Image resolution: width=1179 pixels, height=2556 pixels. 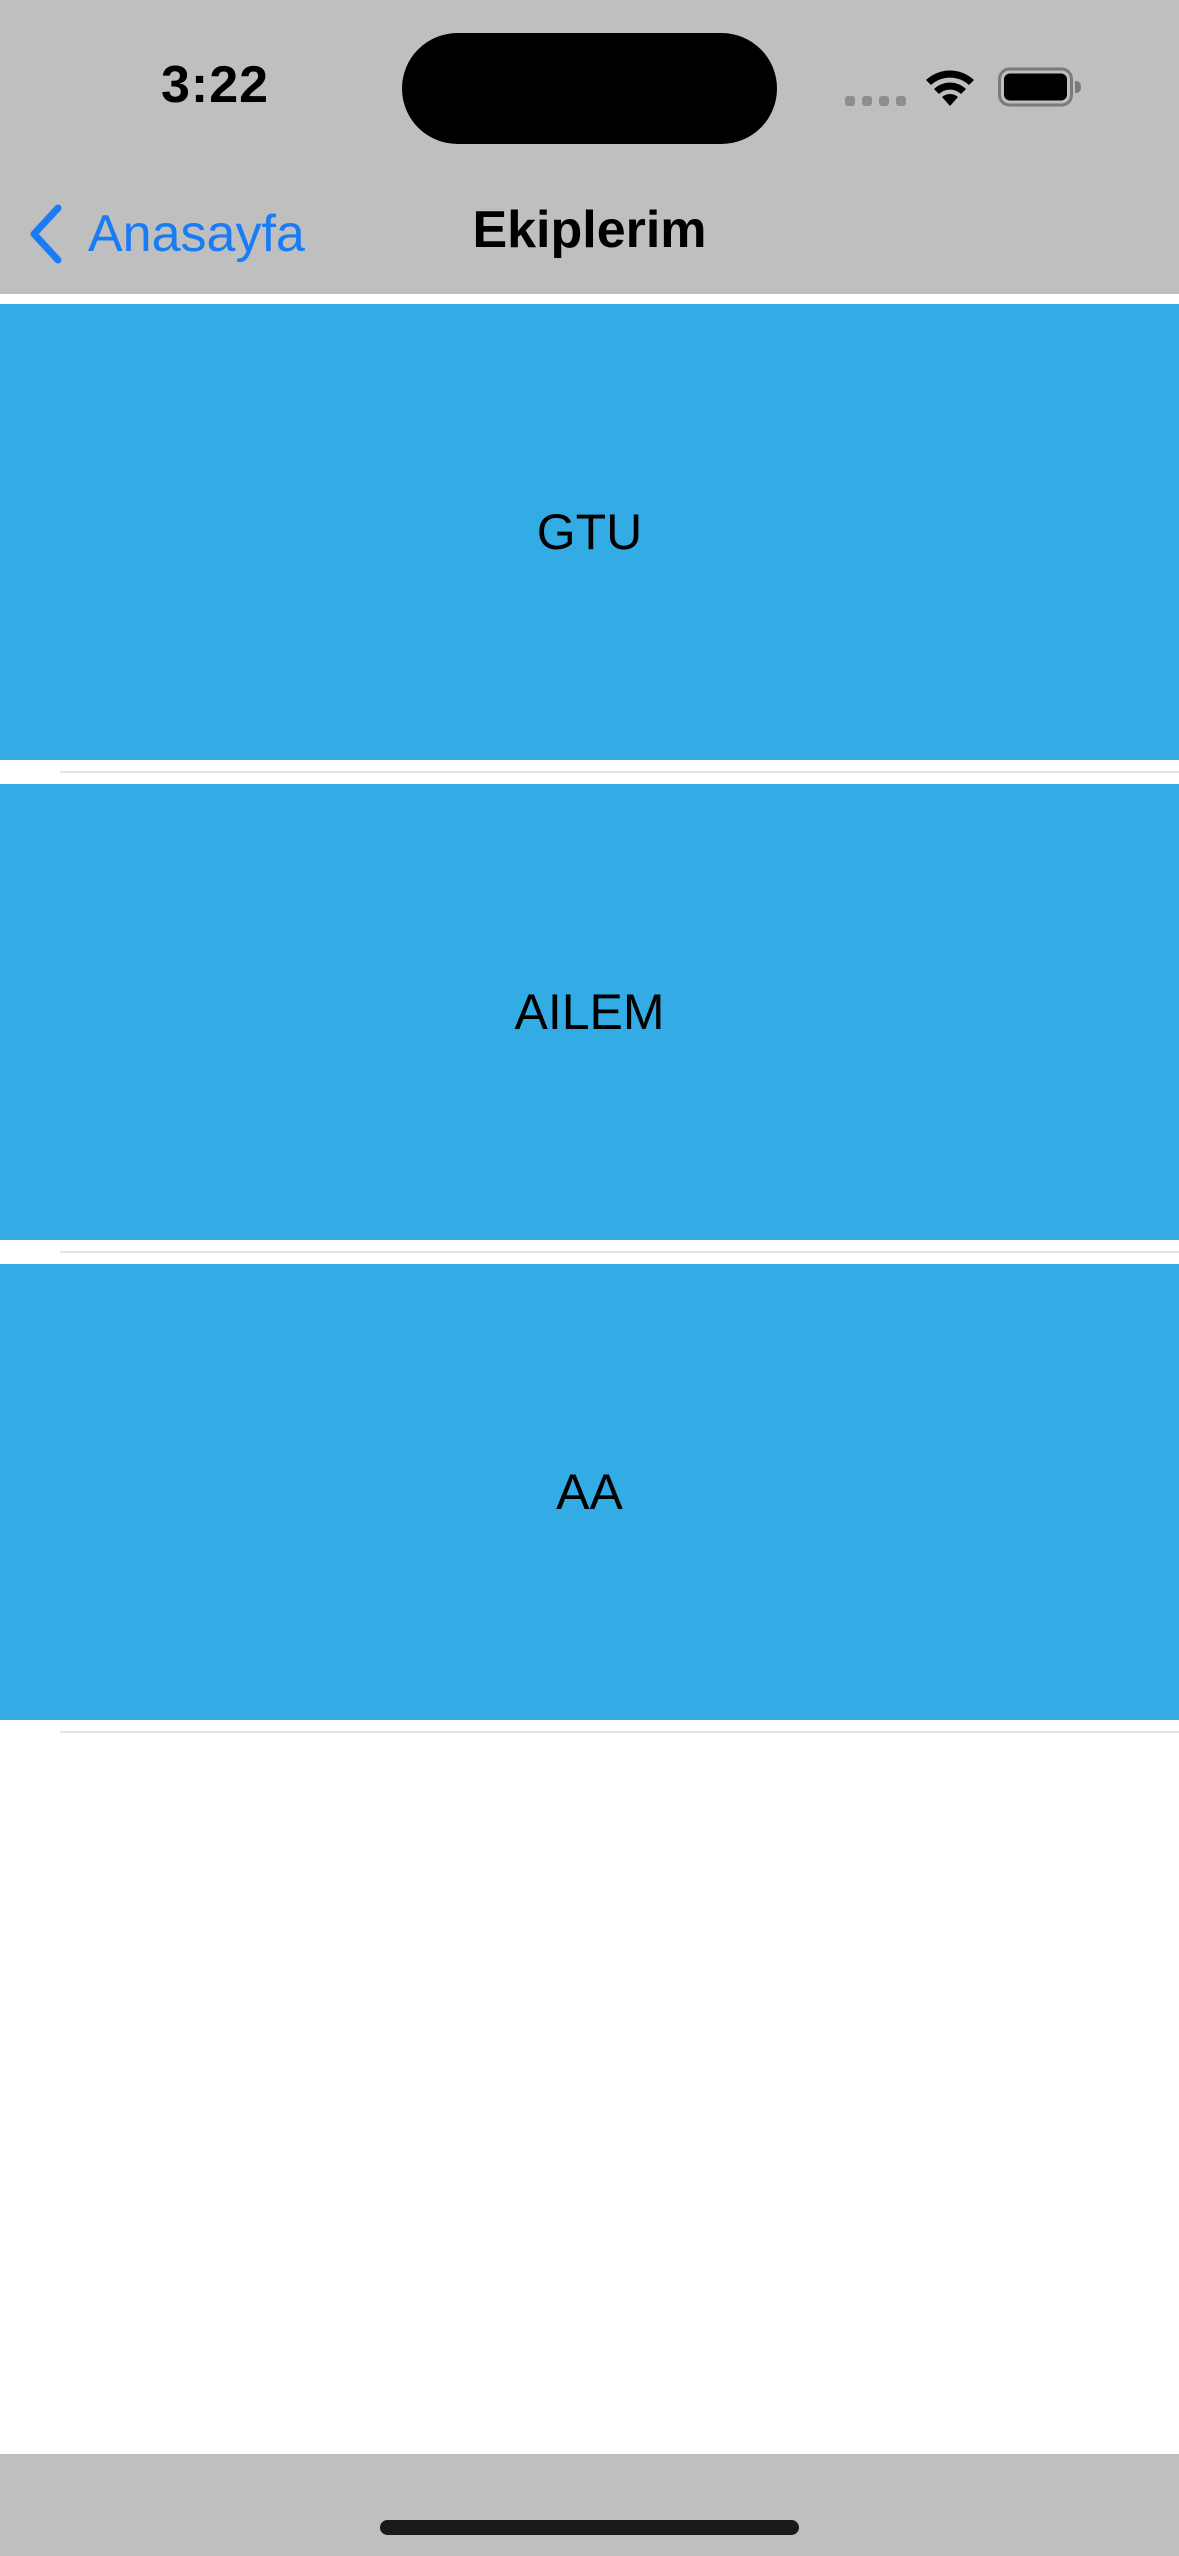 What do you see at coordinates (589, 2527) in the screenshot?
I see `home-indicator` at bounding box center [589, 2527].